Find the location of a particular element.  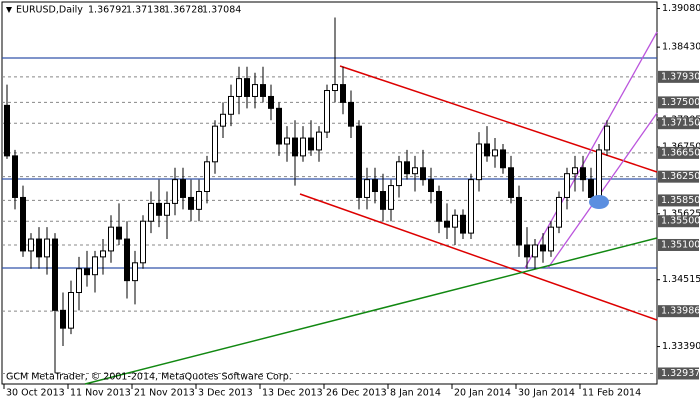

symbol: EURUSD,Daily is located at coordinates (49, 10).